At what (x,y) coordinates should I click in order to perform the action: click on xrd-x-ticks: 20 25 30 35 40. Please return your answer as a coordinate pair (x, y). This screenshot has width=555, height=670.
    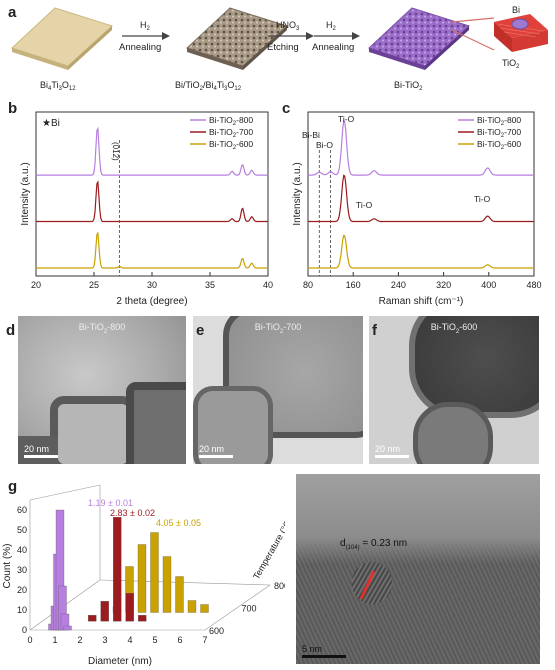
    Looking at the image, I should click on (152, 281).